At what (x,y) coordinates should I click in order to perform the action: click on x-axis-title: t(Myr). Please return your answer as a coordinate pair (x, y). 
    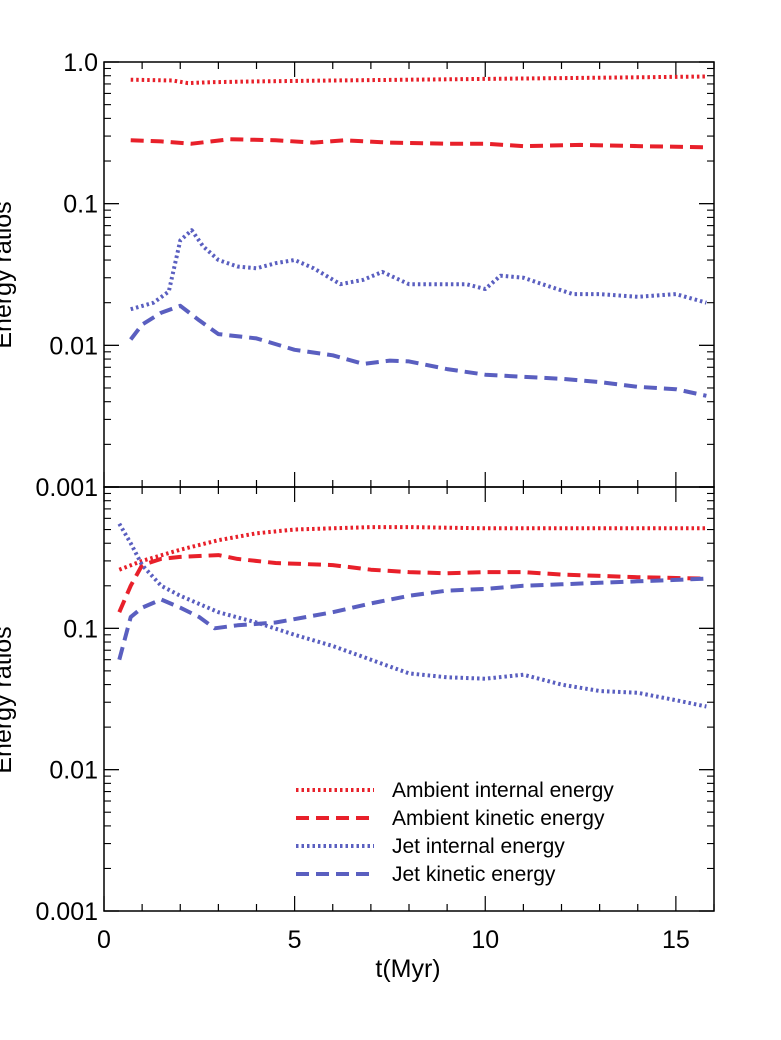
    Looking at the image, I should click on (407, 969).